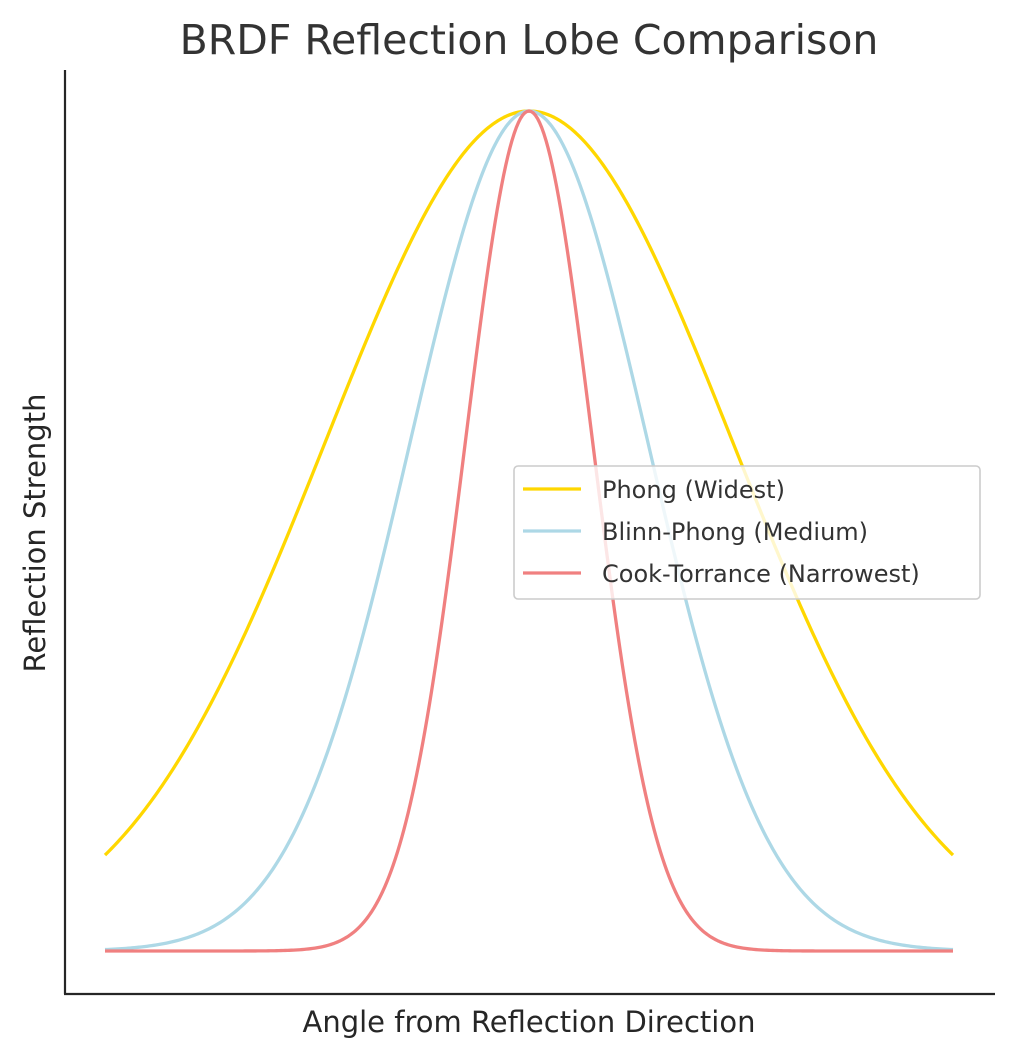 This screenshot has width=1014, height=1058. I want to click on legend-frame, so click(747, 532).